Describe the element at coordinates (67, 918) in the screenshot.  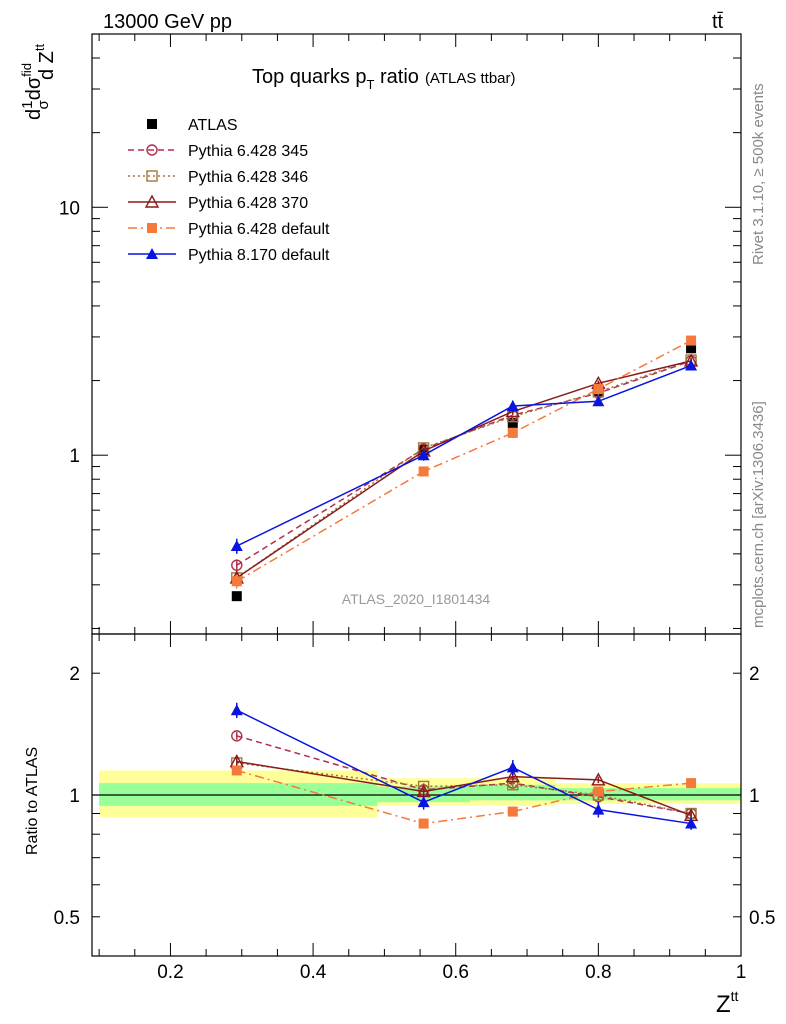
I see `ratio-y-tick-label: 0.5` at that location.